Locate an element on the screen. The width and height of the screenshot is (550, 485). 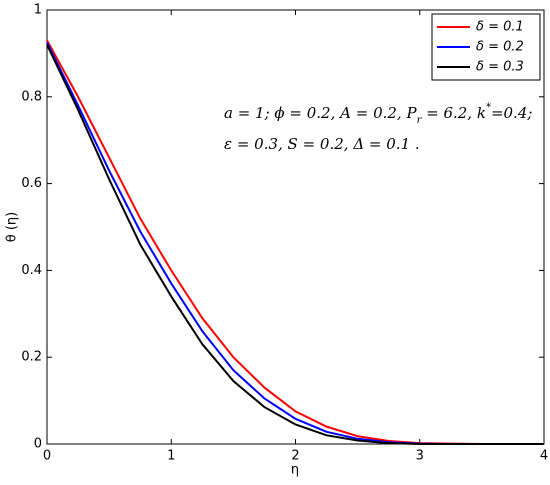
annotation-part: ε = 0.3, S = 0.2, Δ = 0.1 . is located at coordinates (322, 144).